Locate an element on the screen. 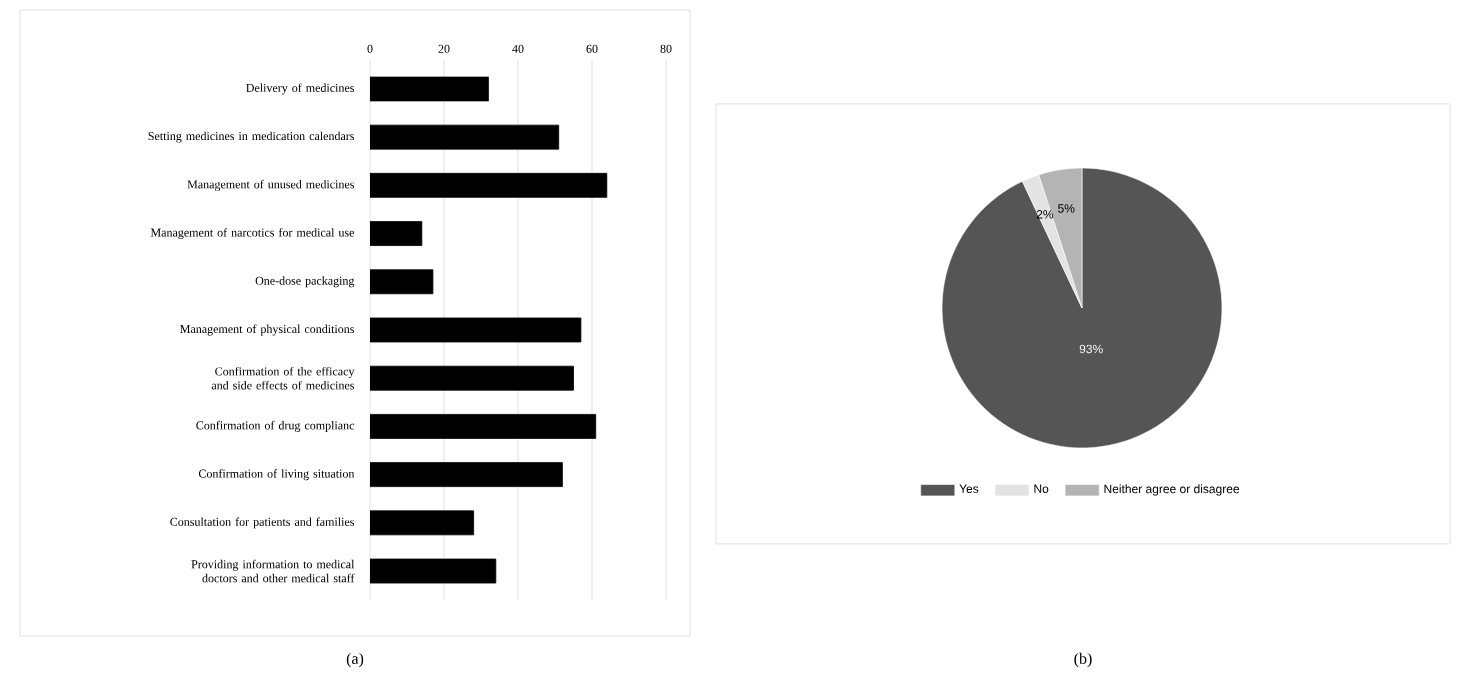 The width and height of the screenshot is (1470, 688). text: (b) is located at coordinates (1083, 660).